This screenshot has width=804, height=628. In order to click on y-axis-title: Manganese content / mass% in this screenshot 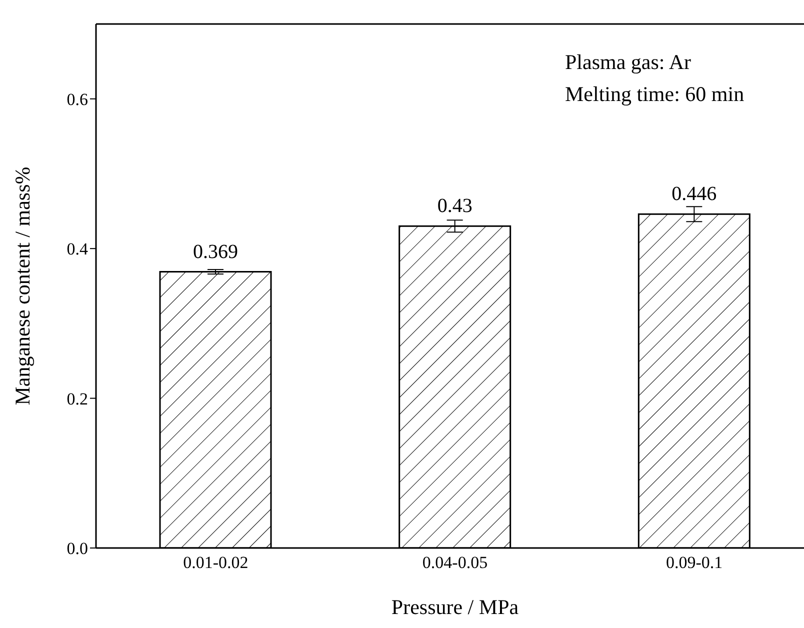, I will do `click(22, 286)`.